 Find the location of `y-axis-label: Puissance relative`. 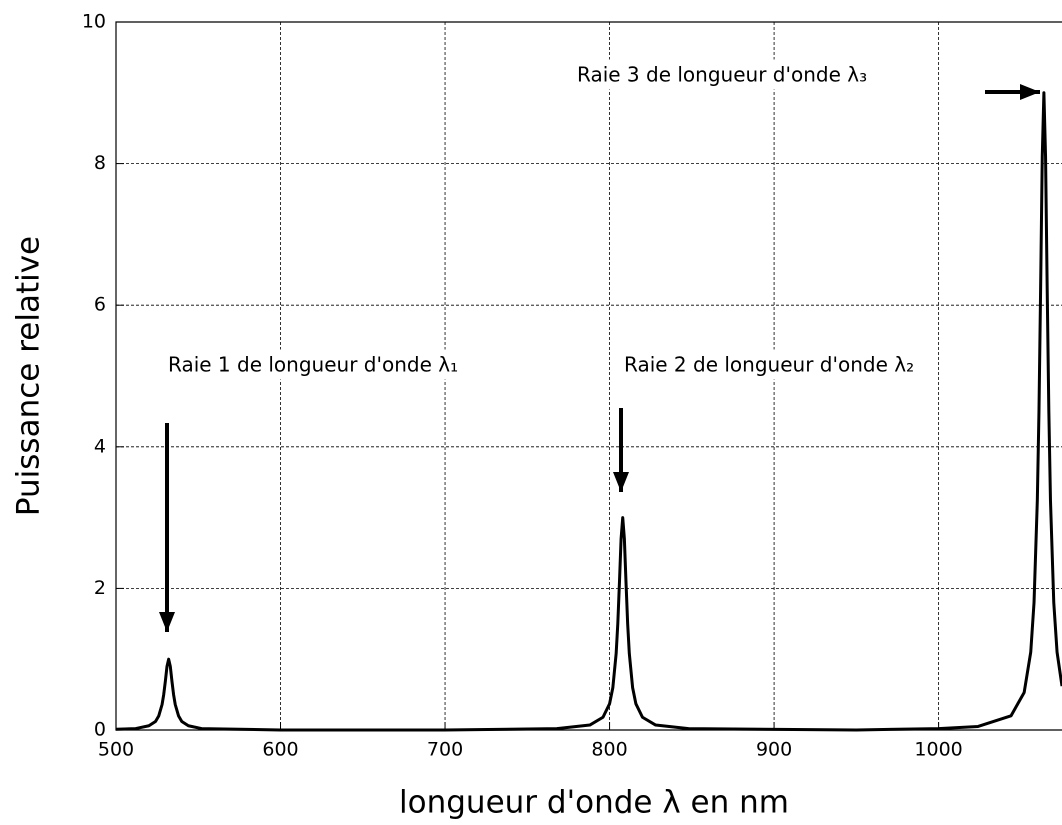

y-axis-label: Puissance relative is located at coordinates (29, 376).